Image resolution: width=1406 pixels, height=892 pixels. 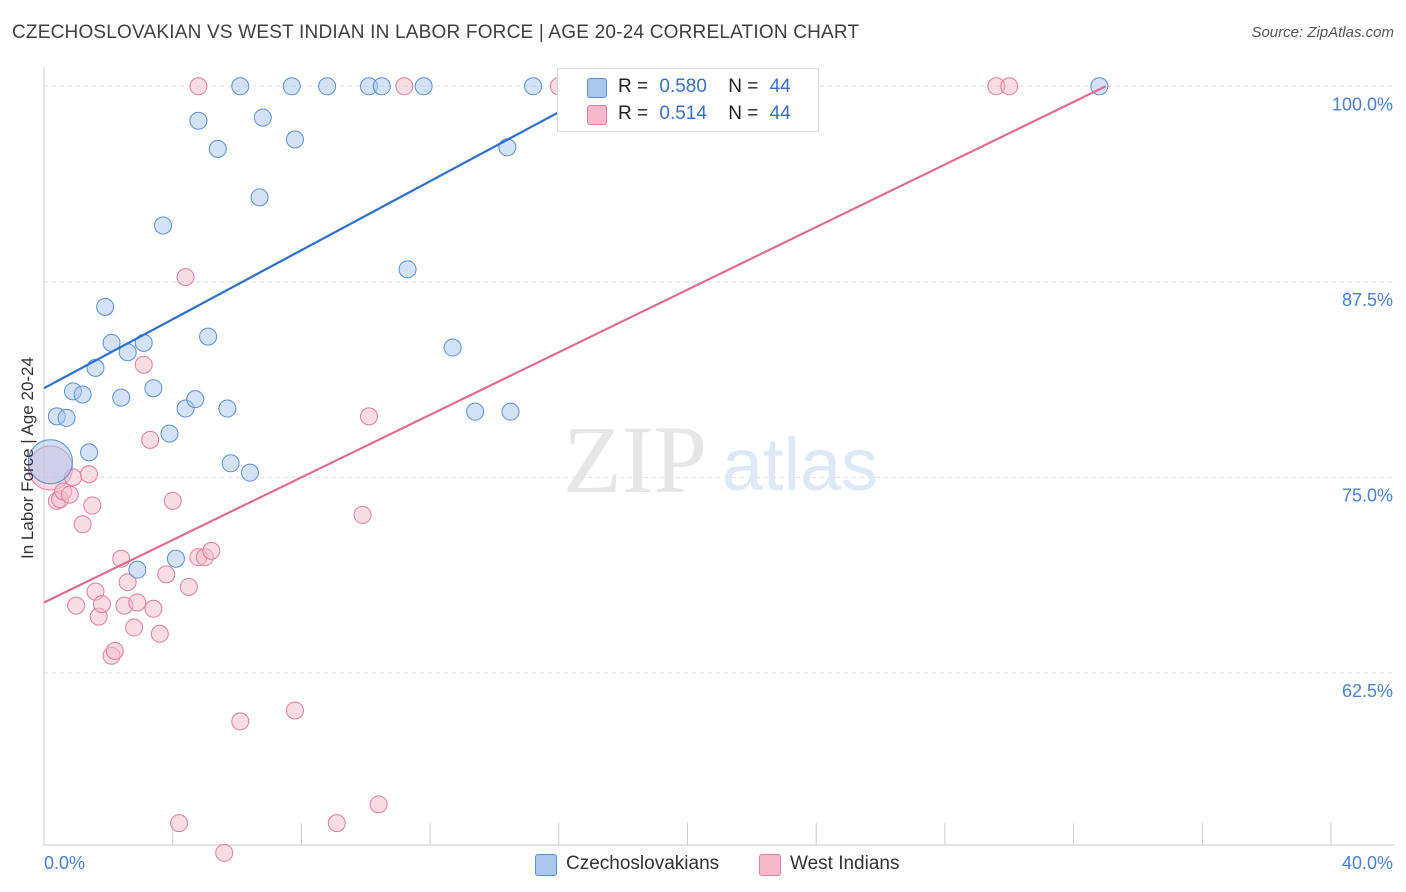 I want to click on watermark: ZIP atlas, so click(x=720, y=459).